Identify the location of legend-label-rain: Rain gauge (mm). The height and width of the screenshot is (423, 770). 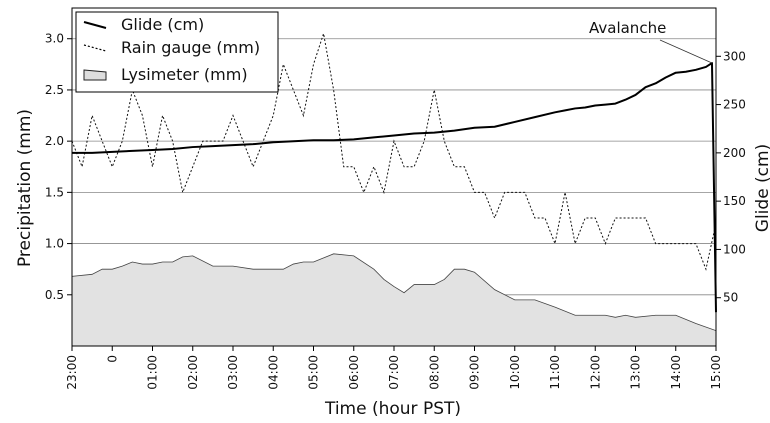
(190, 47).